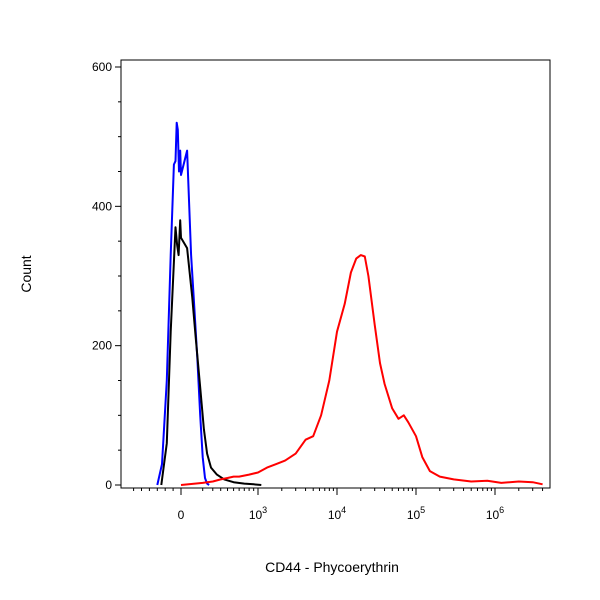 The image size is (600, 600). Describe the element at coordinates (495, 513) in the screenshot. I see `x-tick-label: 10⁶` at that location.